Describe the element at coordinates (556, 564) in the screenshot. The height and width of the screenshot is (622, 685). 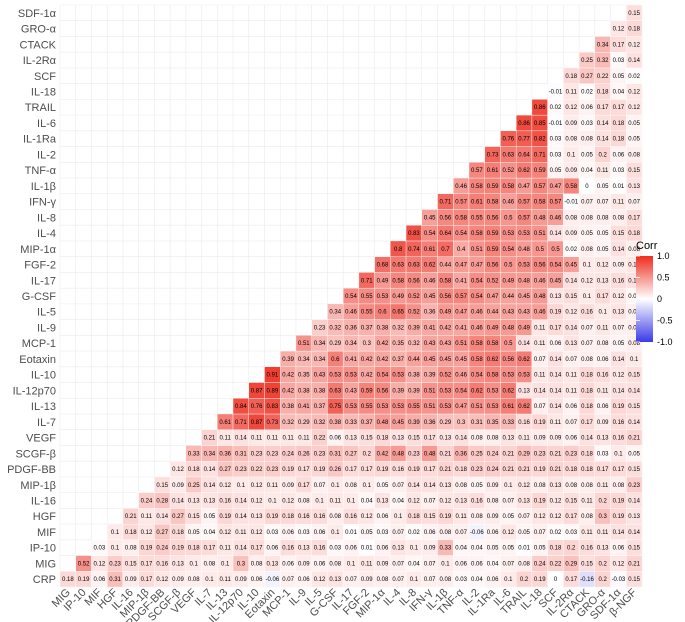
I see `cell-value-label: 0.22` at that location.